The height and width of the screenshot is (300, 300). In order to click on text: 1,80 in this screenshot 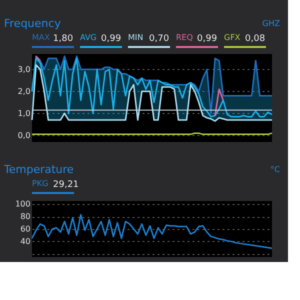, I will do `click(63, 39)`.